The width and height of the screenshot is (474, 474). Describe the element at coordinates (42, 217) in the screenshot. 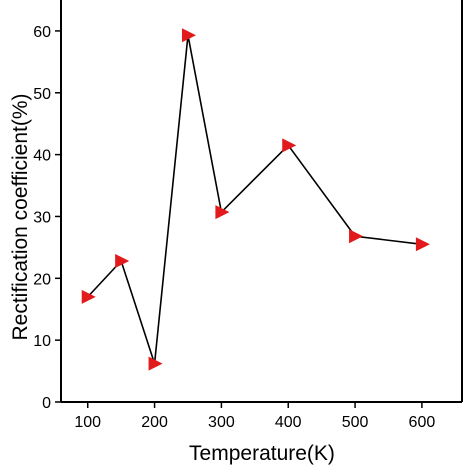

I see `y-tick-label: 30` at that location.